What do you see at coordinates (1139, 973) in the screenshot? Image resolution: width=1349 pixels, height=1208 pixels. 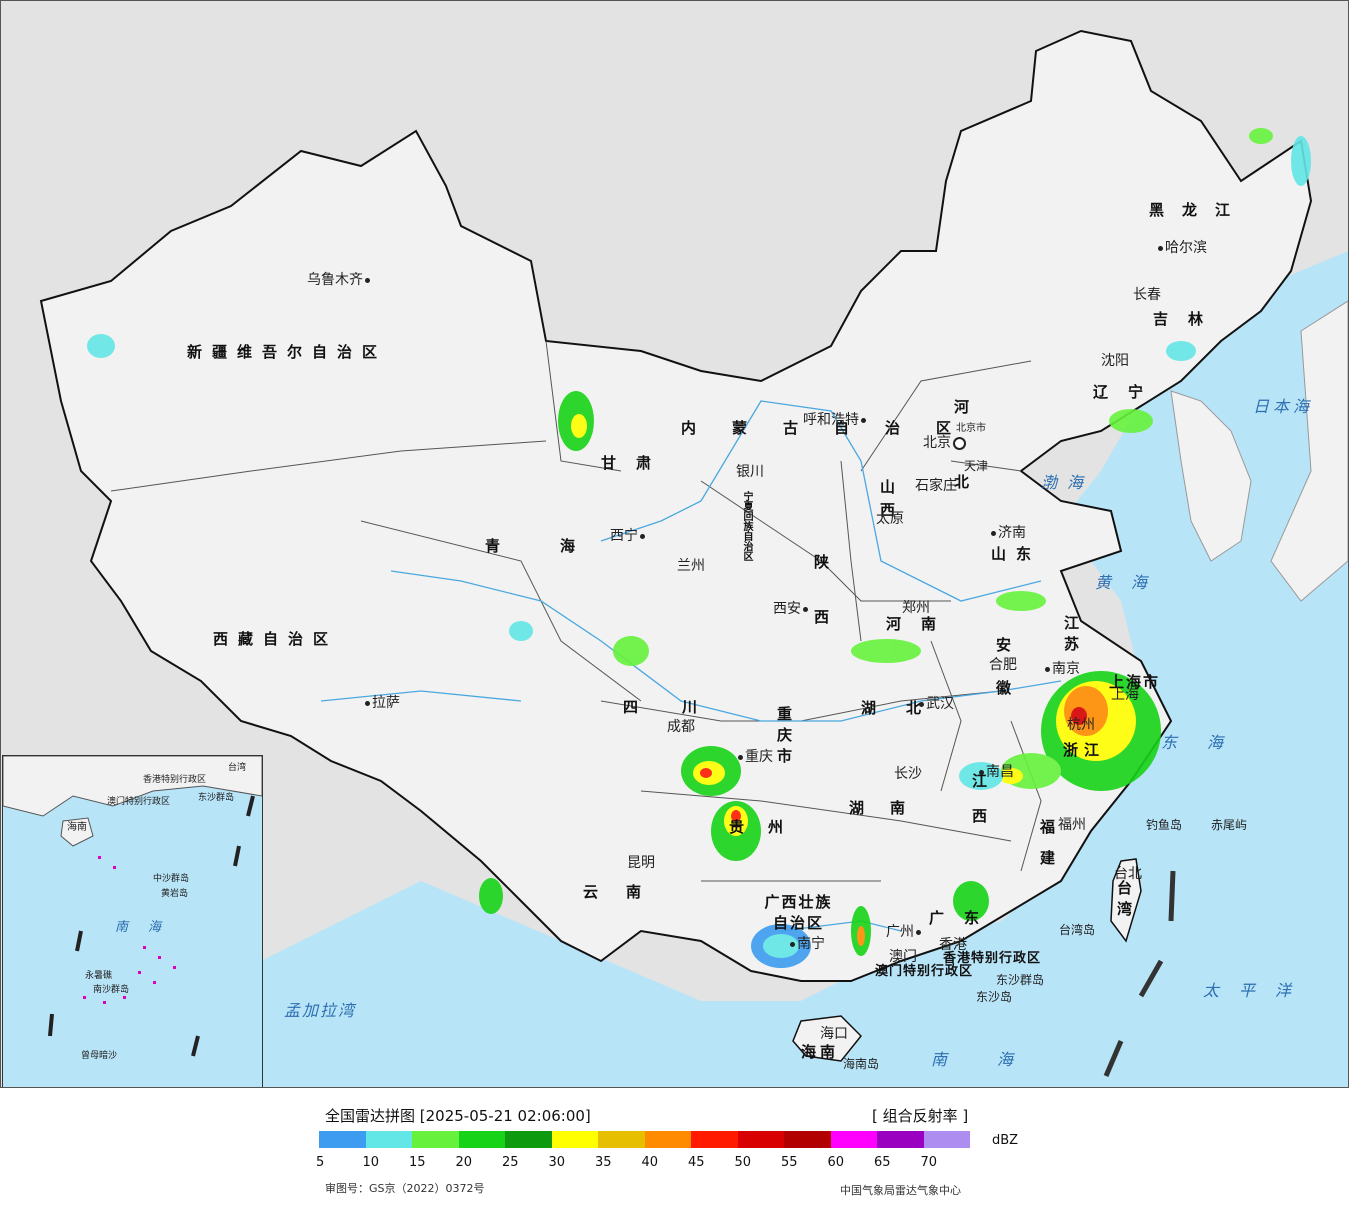 I see `sea-boundary-lines` at bounding box center [1139, 973].